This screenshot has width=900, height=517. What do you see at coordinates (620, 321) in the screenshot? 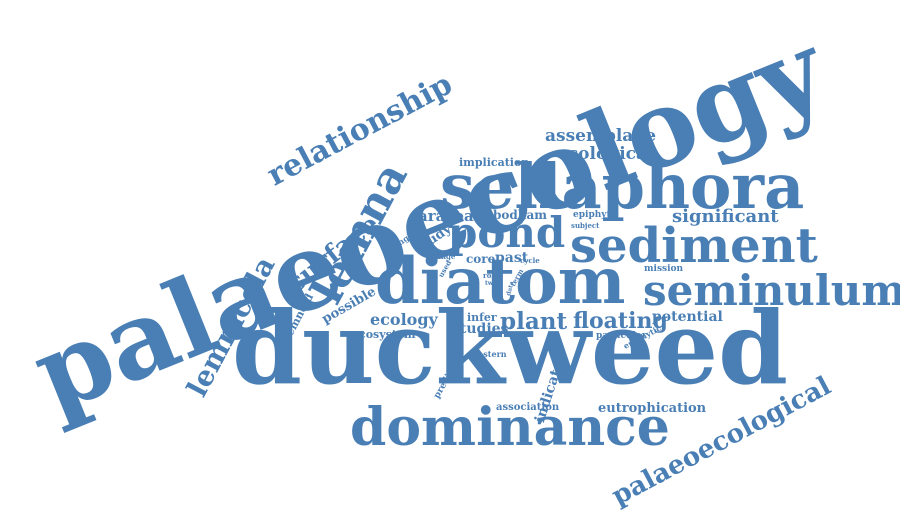
I see `word-floating: floating` at bounding box center [620, 321].